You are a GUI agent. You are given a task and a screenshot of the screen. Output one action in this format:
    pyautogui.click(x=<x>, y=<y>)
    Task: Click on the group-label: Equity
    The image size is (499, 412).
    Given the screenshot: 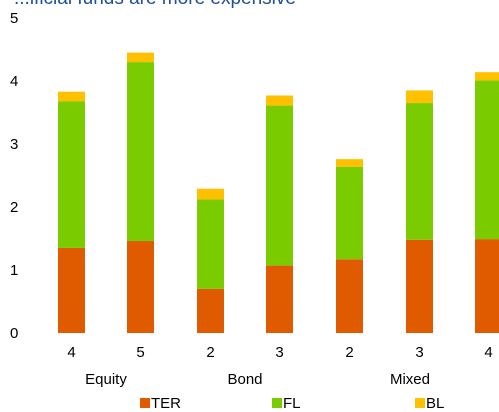 What is the action you would take?
    pyautogui.click(x=106, y=379)
    